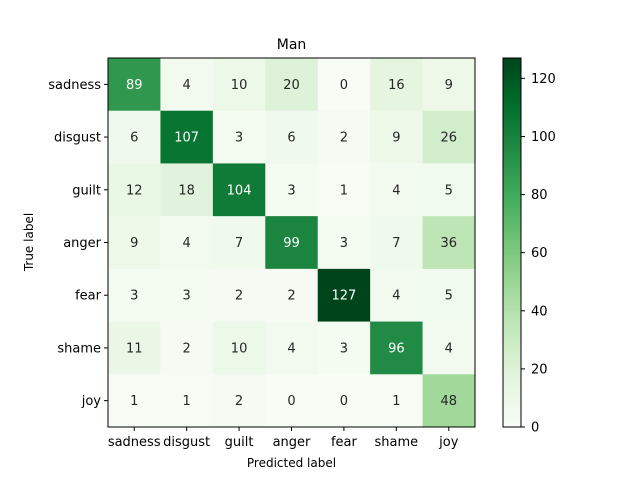 The image size is (640, 480). I want to click on x-tick-label: anger, so click(292, 442).